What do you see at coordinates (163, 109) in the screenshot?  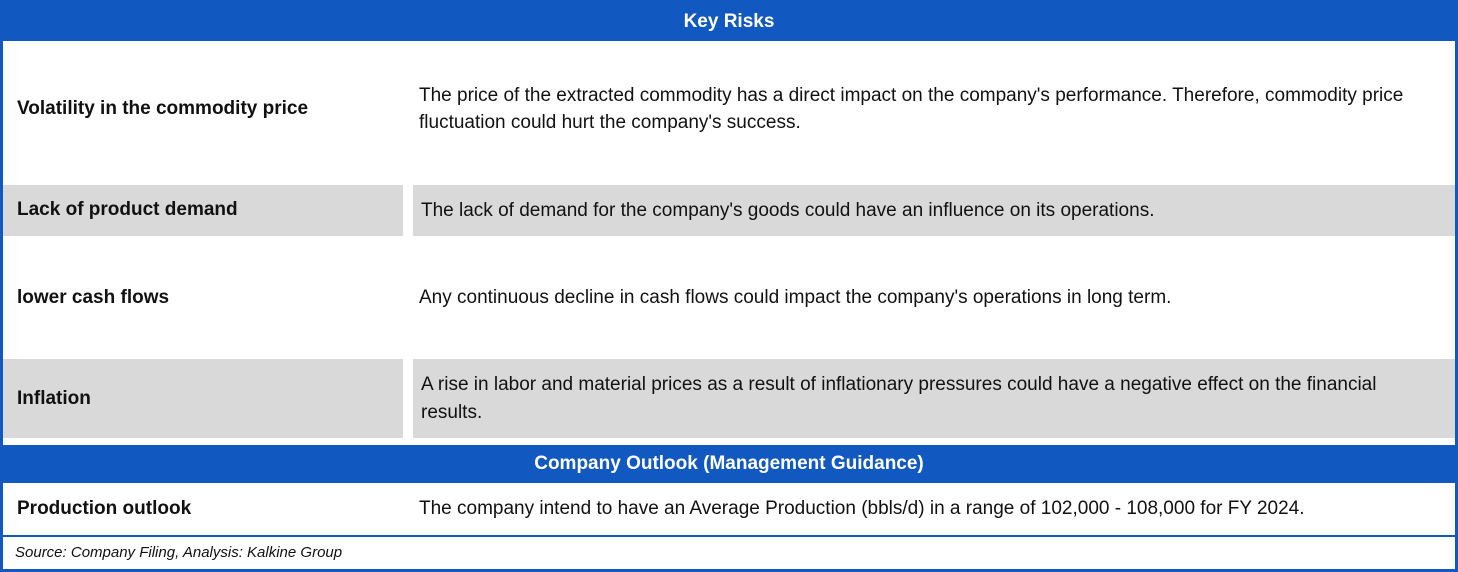 I see `risk-label: Volatility in the commodity price` at bounding box center [163, 109].